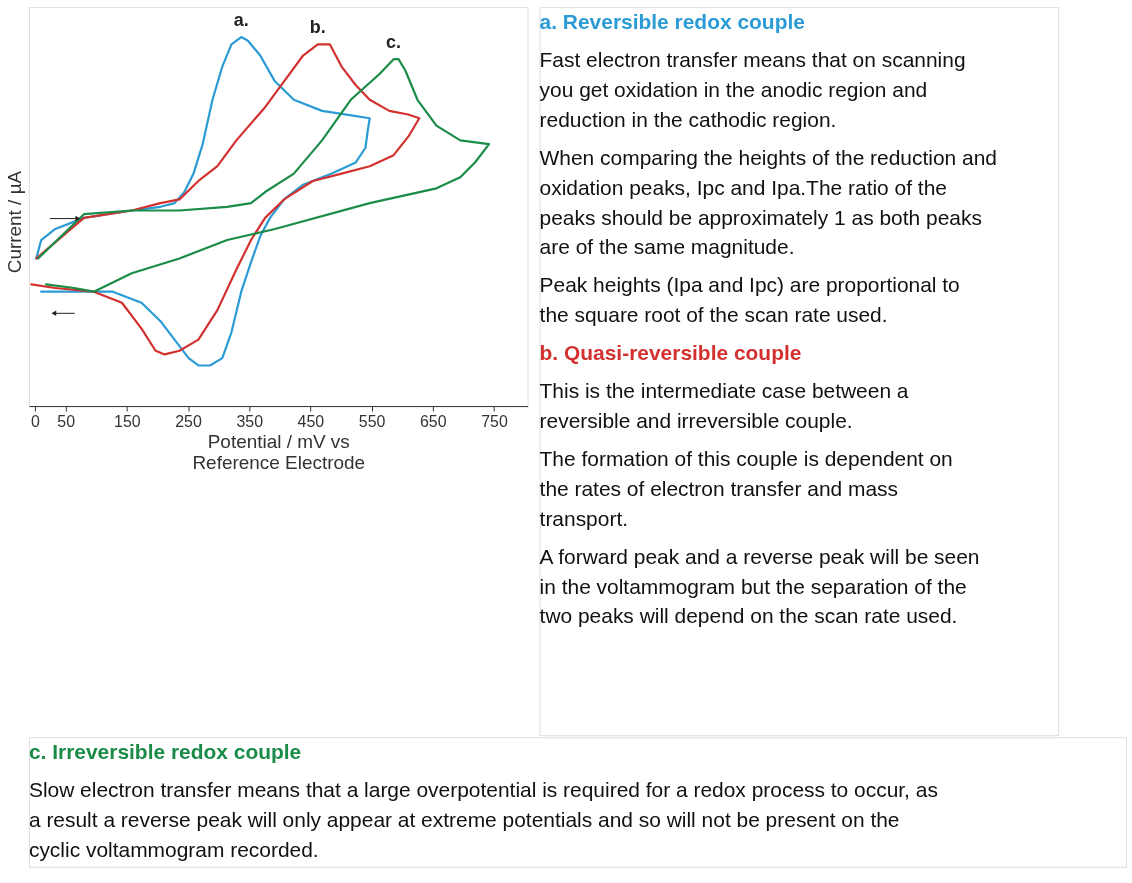  What do you see at coordinates (768, 202) in the screenshot?
I see `text: When comparing the heights of the reduction and oxidation peaks, Ipc and Ipa.The ratio of the peaks should be approximately 1 as both peaks are of the same magnitude.` at bounding box center [768, 202].